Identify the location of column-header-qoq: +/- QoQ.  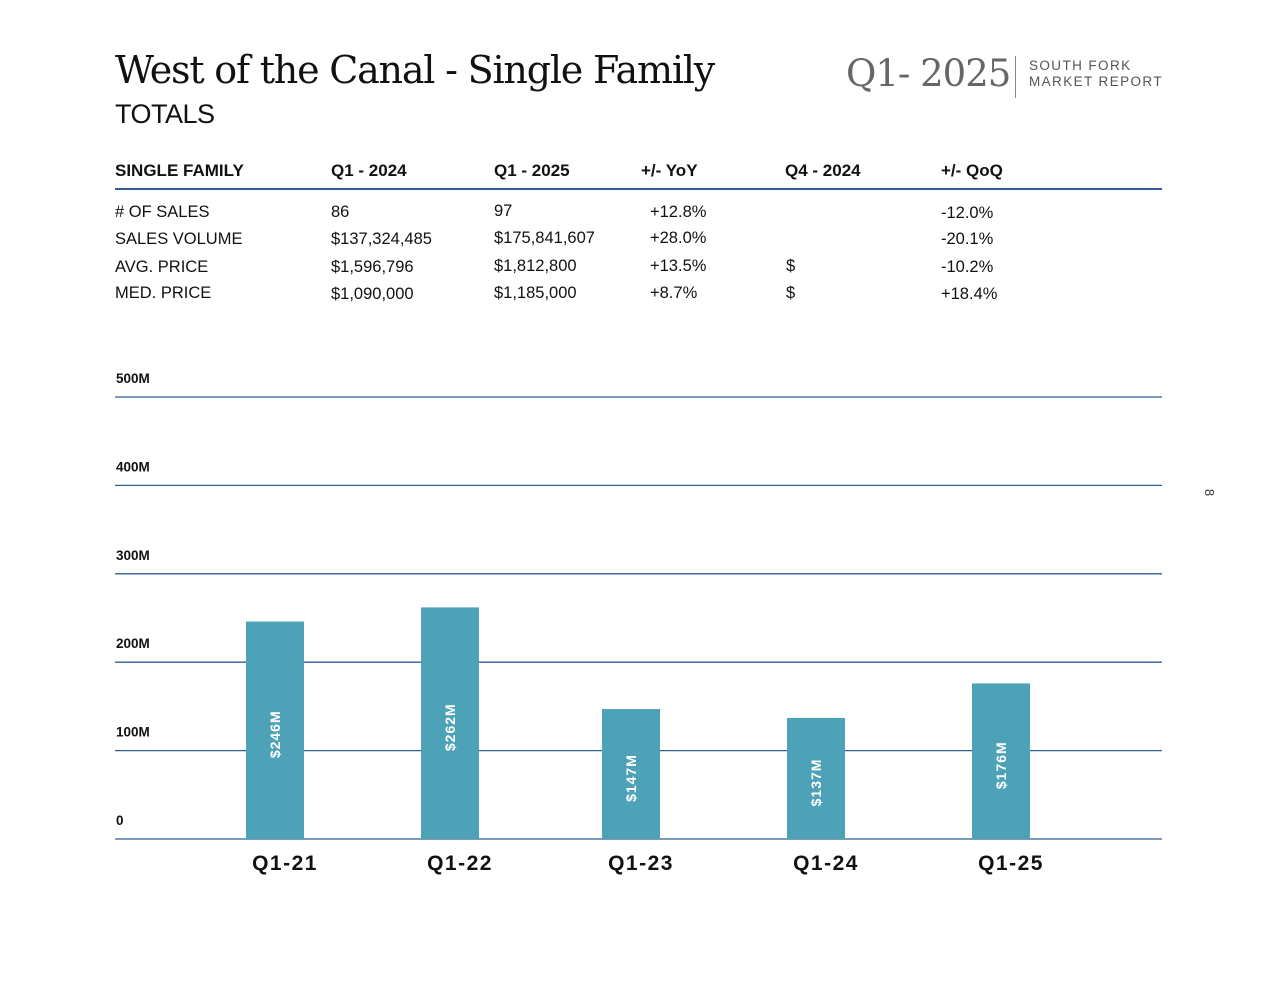
(972, 170).